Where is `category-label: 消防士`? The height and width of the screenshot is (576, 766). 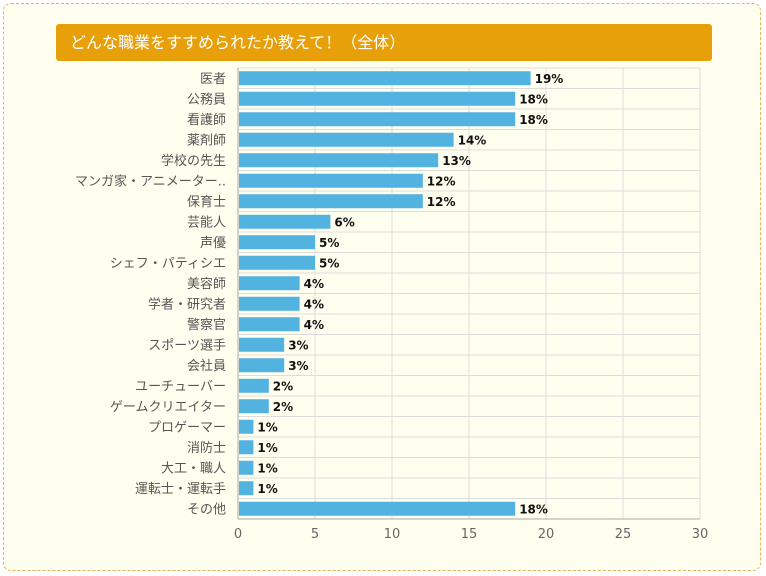 category-label: 消防士 is located at coordinates (206, 448).